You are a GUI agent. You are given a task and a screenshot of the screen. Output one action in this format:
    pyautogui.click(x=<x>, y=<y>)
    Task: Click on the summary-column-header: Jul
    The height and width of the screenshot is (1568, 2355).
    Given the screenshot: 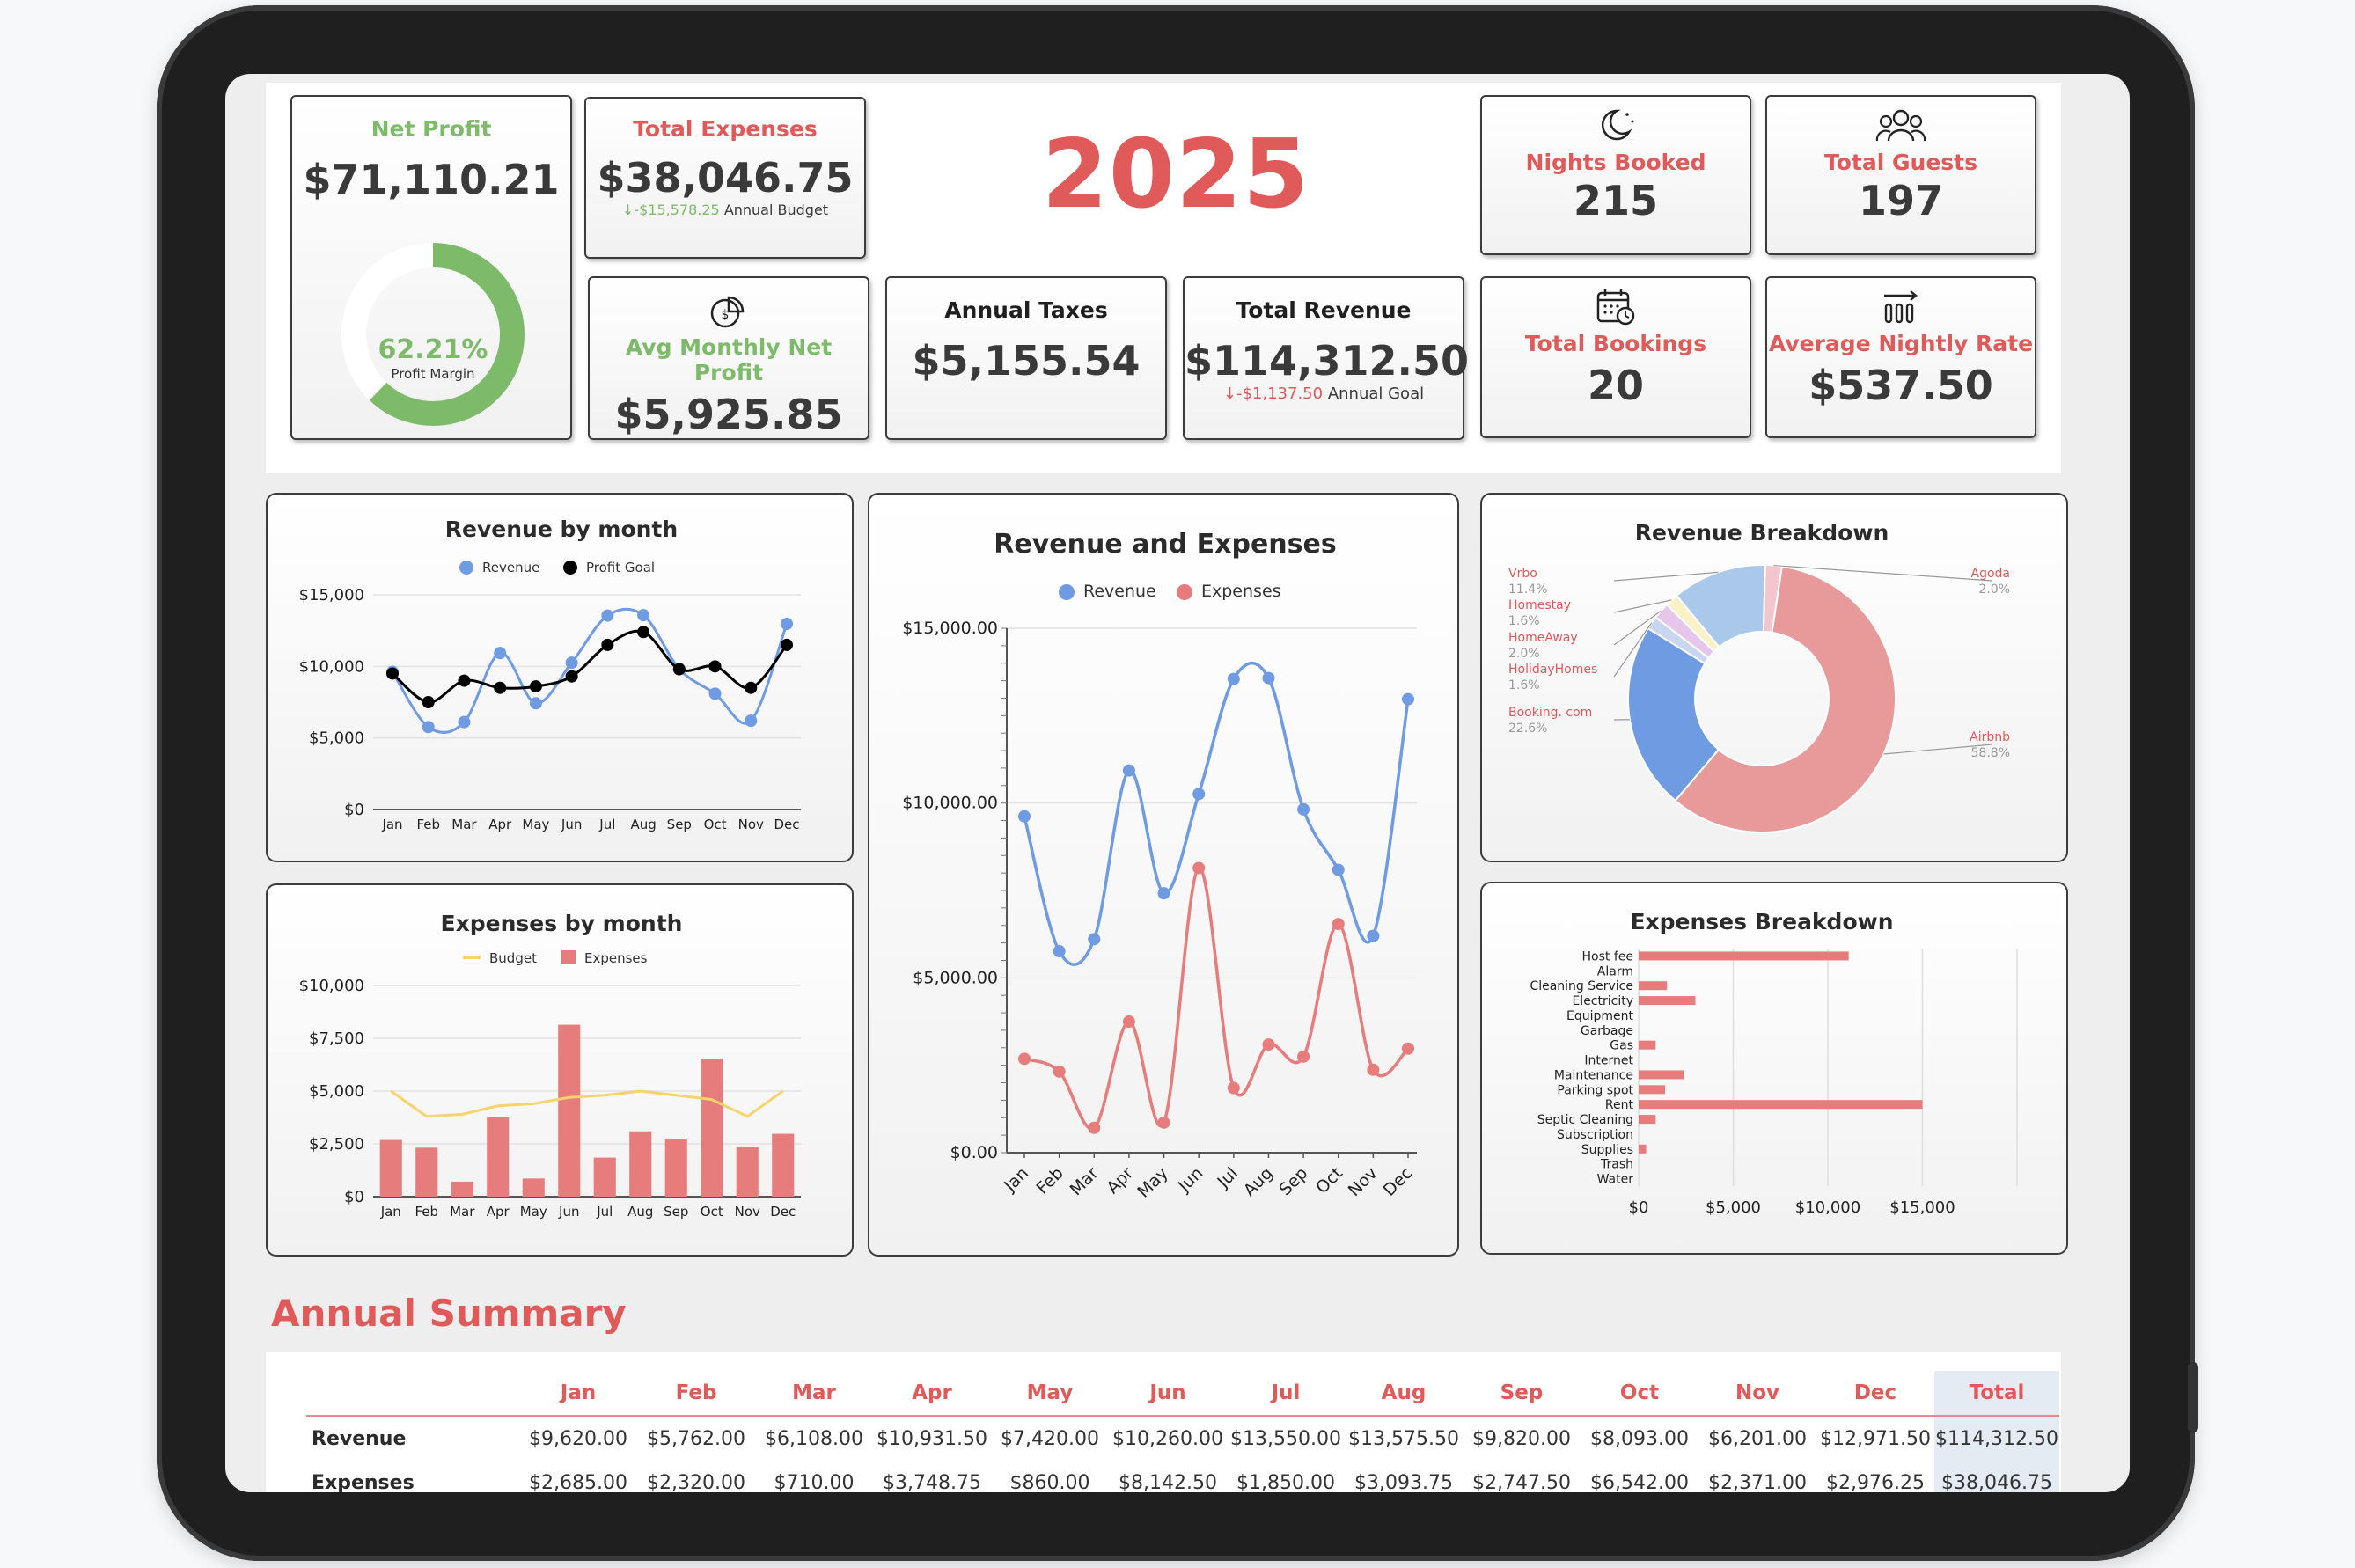 What is the action you would take?
    pyautogui.click(x=1286, y=1394)
    